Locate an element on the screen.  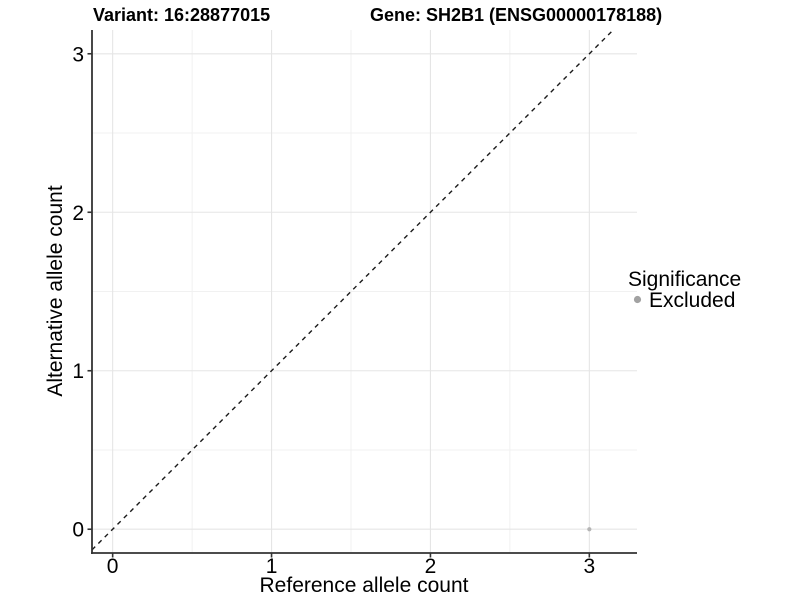
y-tick-labels: 0 1 2 3 is located at coordinates (78, 292).